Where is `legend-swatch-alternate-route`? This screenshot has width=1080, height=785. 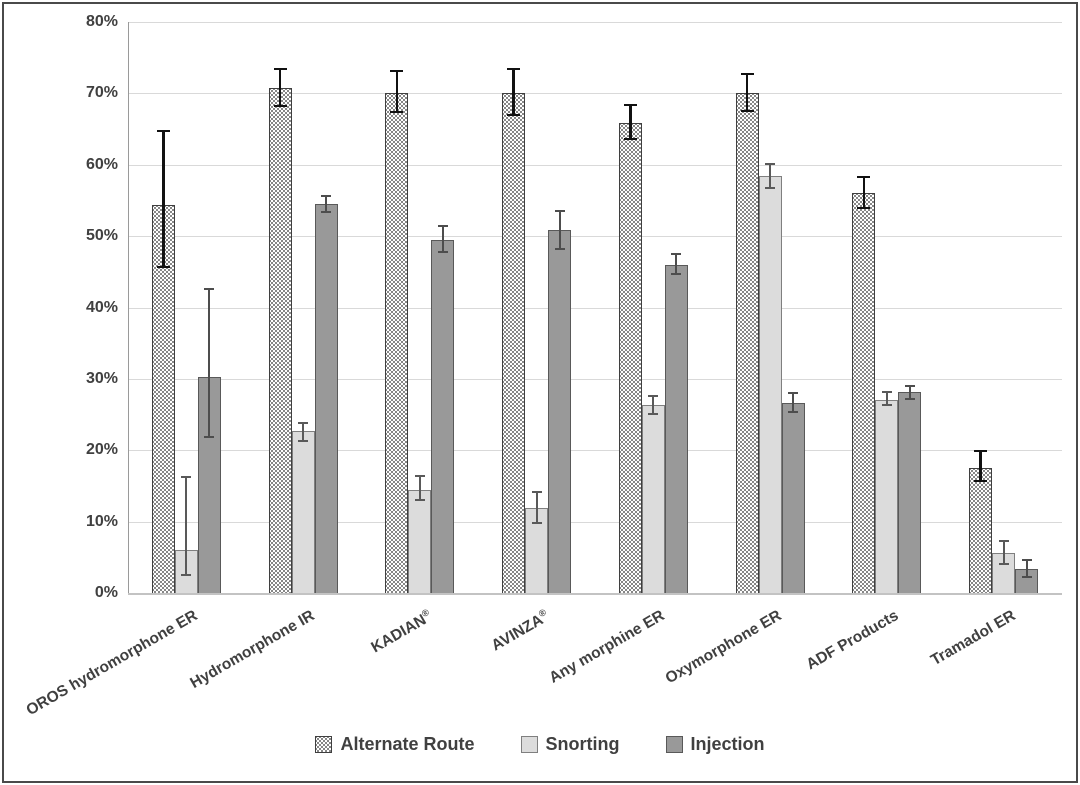 legend-swatch-alternate-route is located at coordinates (324, 744).